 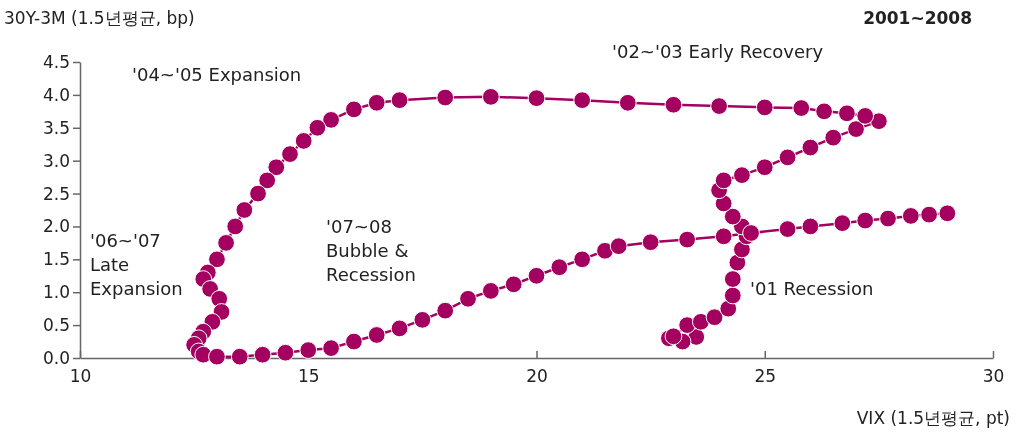 What do you see at coordinates (718, 51) in the screenshot?
I see `text: '02~'03 Early Recovery` at bounding box center [718, 51].